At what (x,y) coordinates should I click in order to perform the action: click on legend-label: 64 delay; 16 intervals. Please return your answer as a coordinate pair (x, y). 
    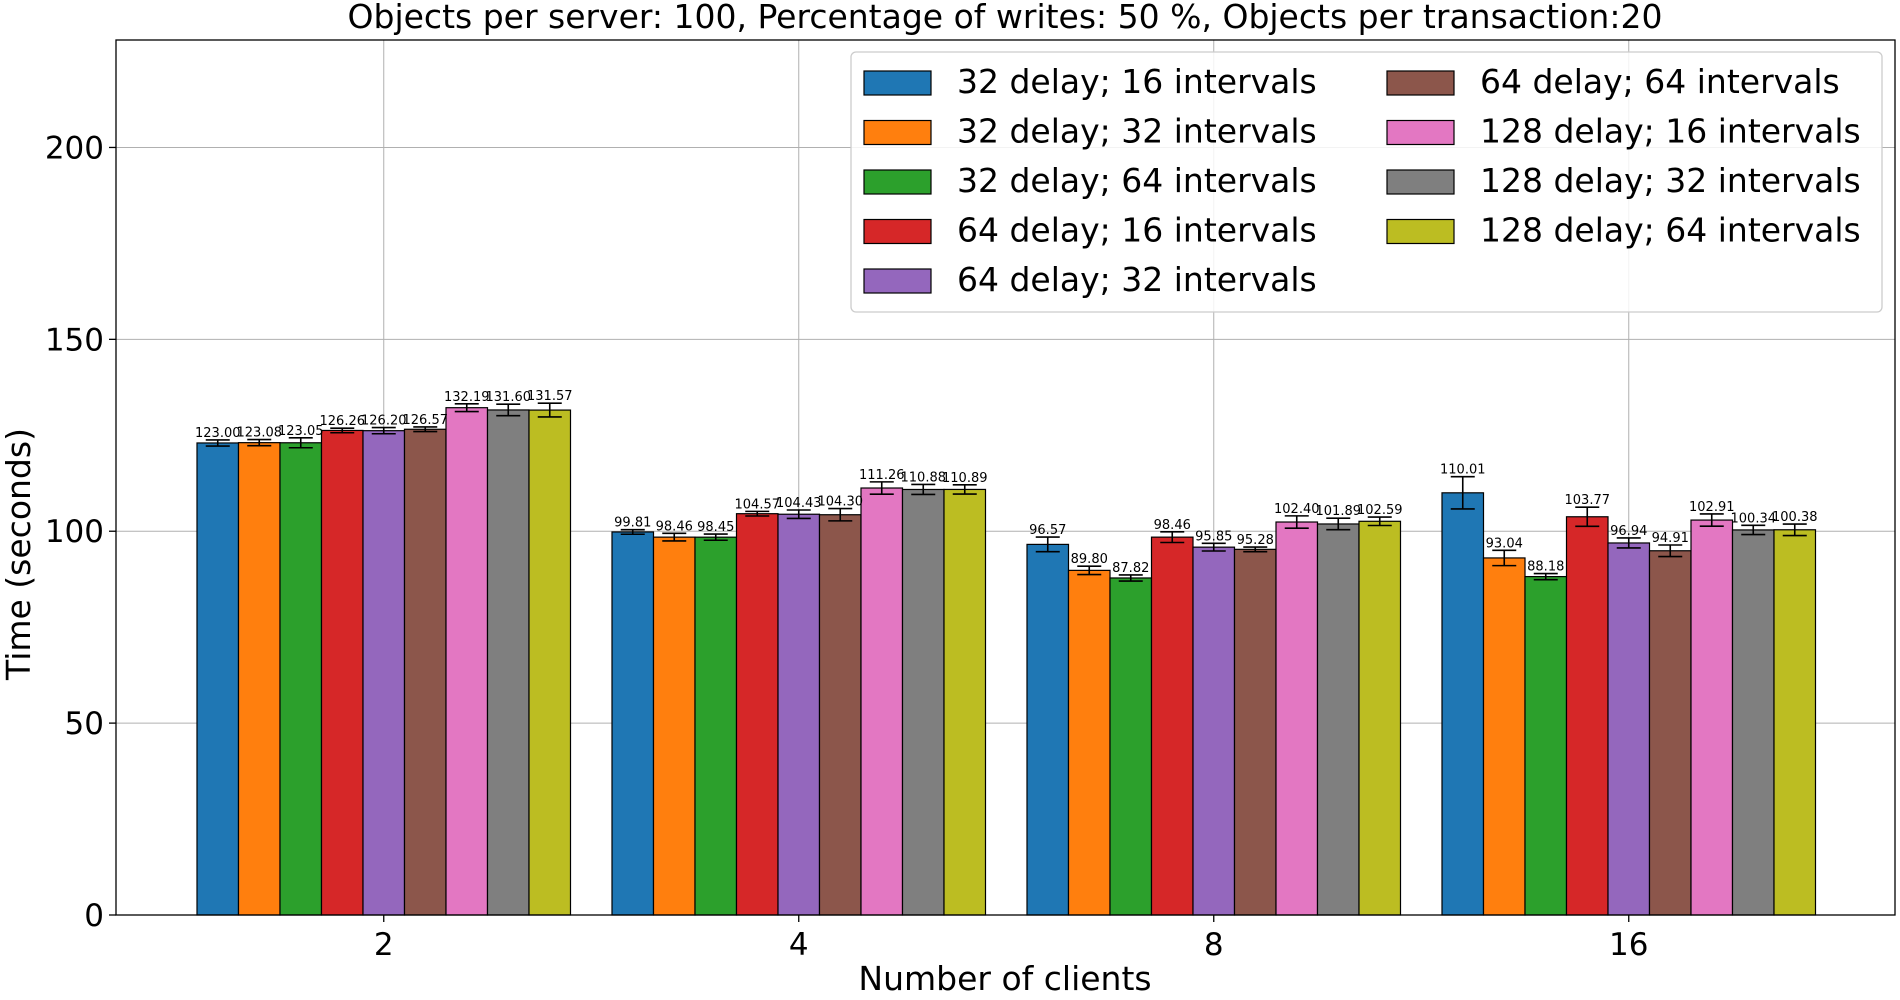
    Looking at the image, I should click on (1137, 230).